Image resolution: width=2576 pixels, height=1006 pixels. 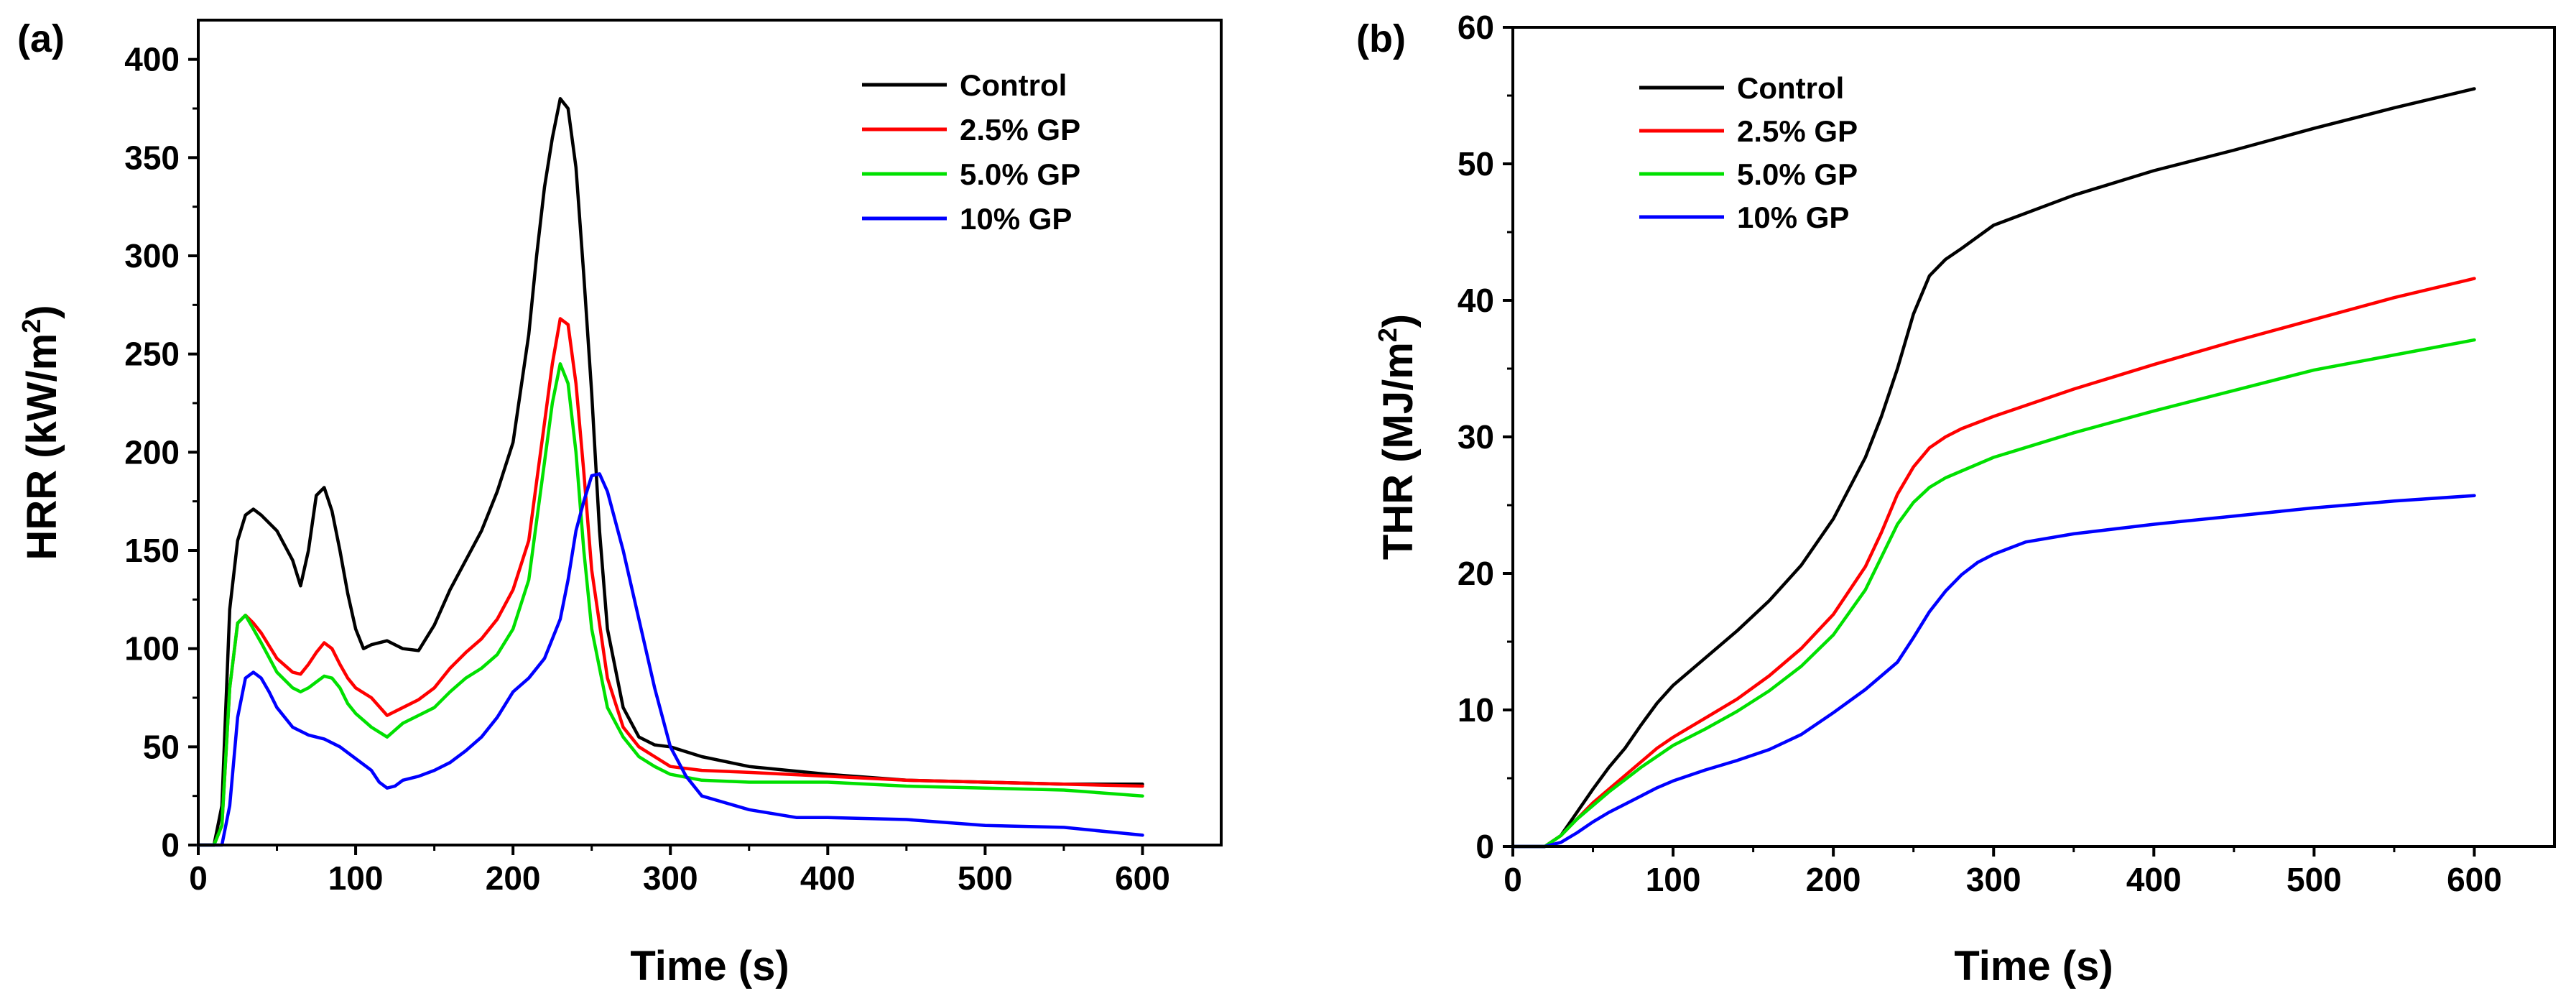 What do you see at coordinates (152, 255) in the screenshot?
I see `y-tick-label: 300` at bounding box center [152, 255].